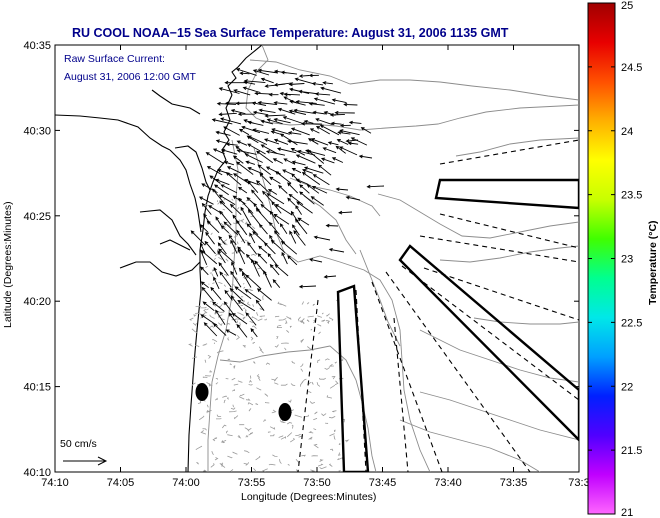  Describe the element at coordinates (317, 483) in the screenshot. I see `x-tick-label: 73:50` at that location.